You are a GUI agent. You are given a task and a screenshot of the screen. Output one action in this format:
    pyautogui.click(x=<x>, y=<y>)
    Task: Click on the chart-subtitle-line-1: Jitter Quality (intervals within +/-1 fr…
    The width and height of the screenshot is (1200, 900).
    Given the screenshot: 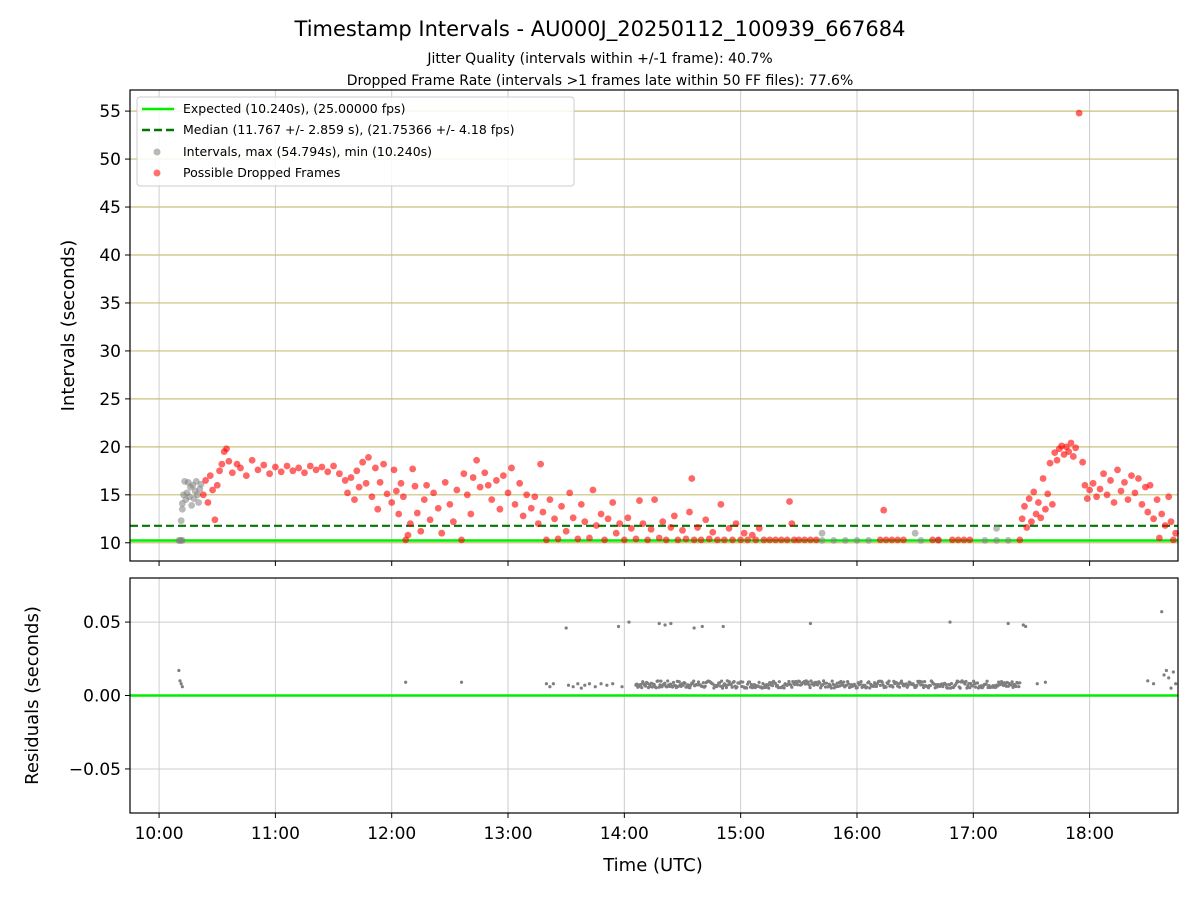 What is the action you would take?
    pyautogui.click(x=599, y=59)
    